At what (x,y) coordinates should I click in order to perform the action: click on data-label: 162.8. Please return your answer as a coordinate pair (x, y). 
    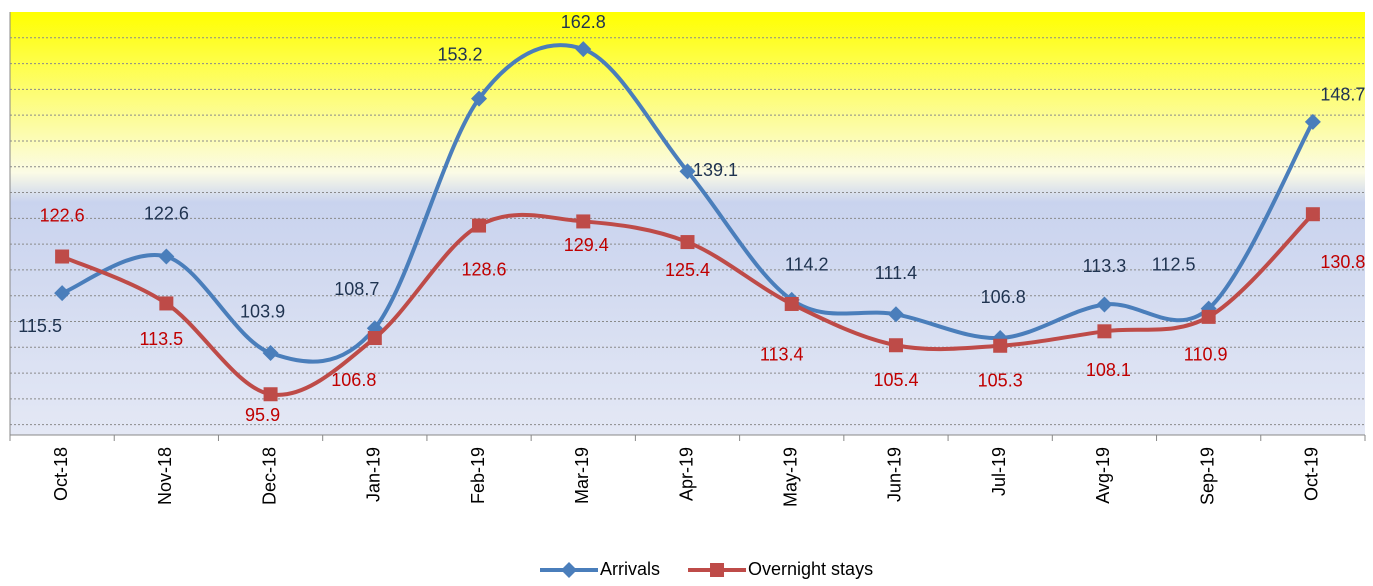
    Looking at the image, I should click on (583, 22).